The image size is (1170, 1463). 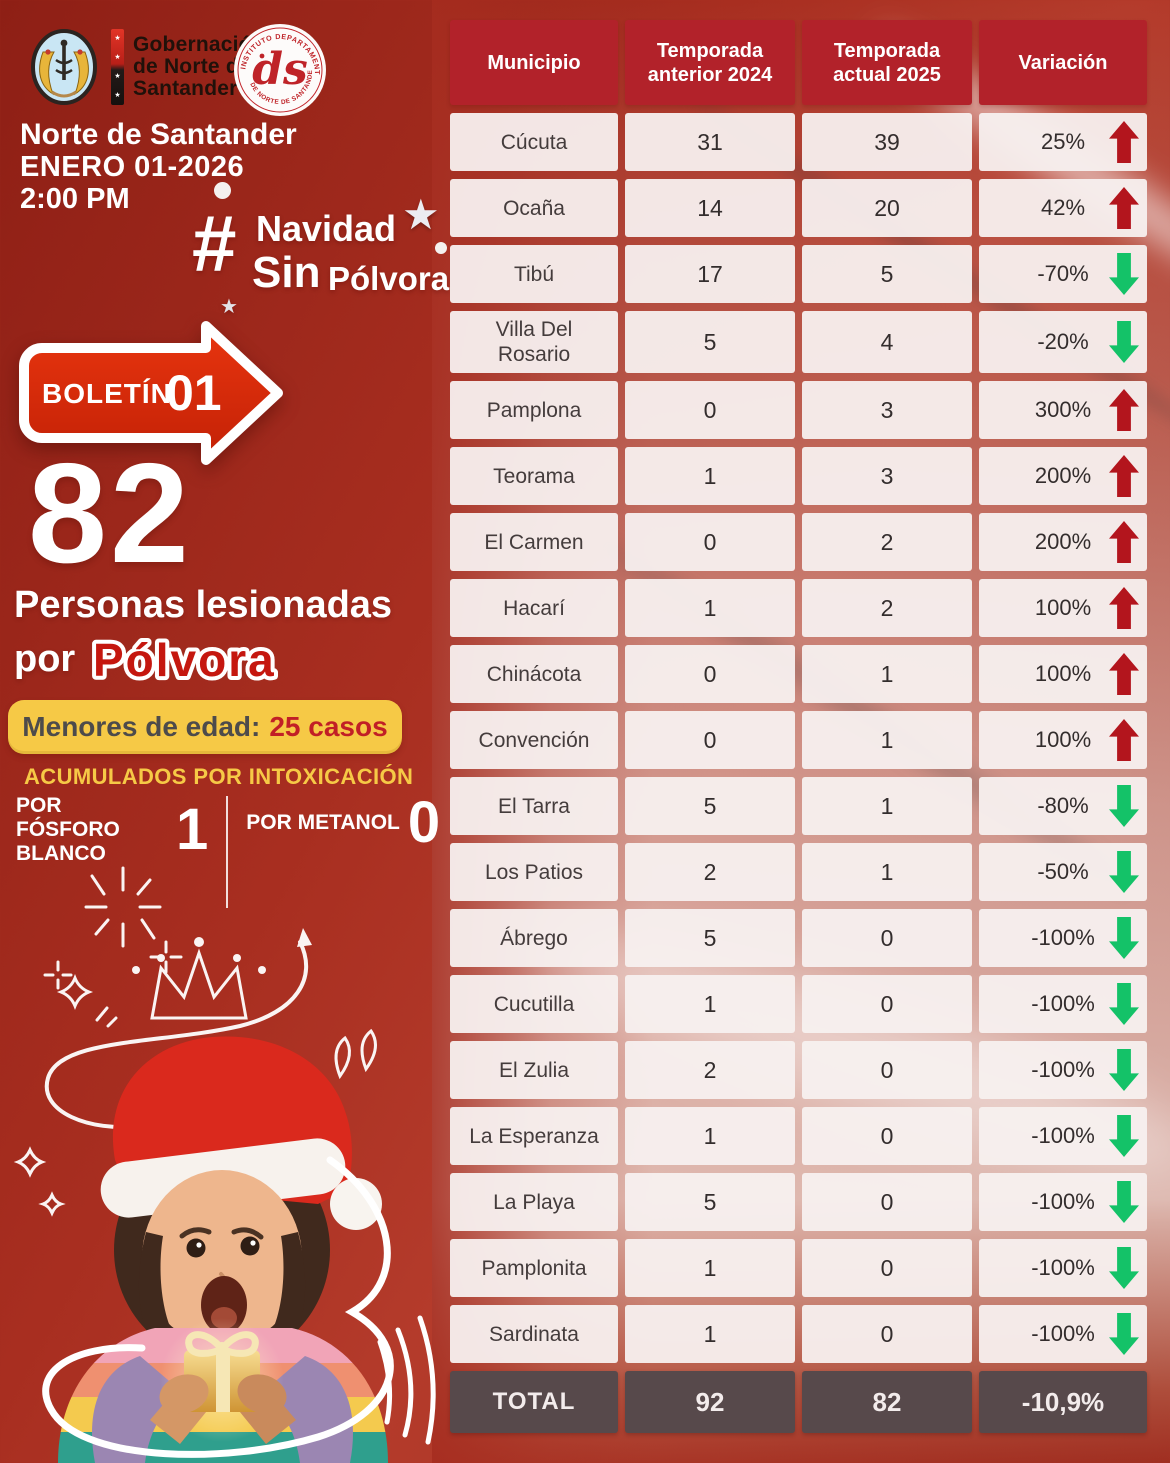 I want to click on variacion-cell: -20%, so click(x=1063, y=342).